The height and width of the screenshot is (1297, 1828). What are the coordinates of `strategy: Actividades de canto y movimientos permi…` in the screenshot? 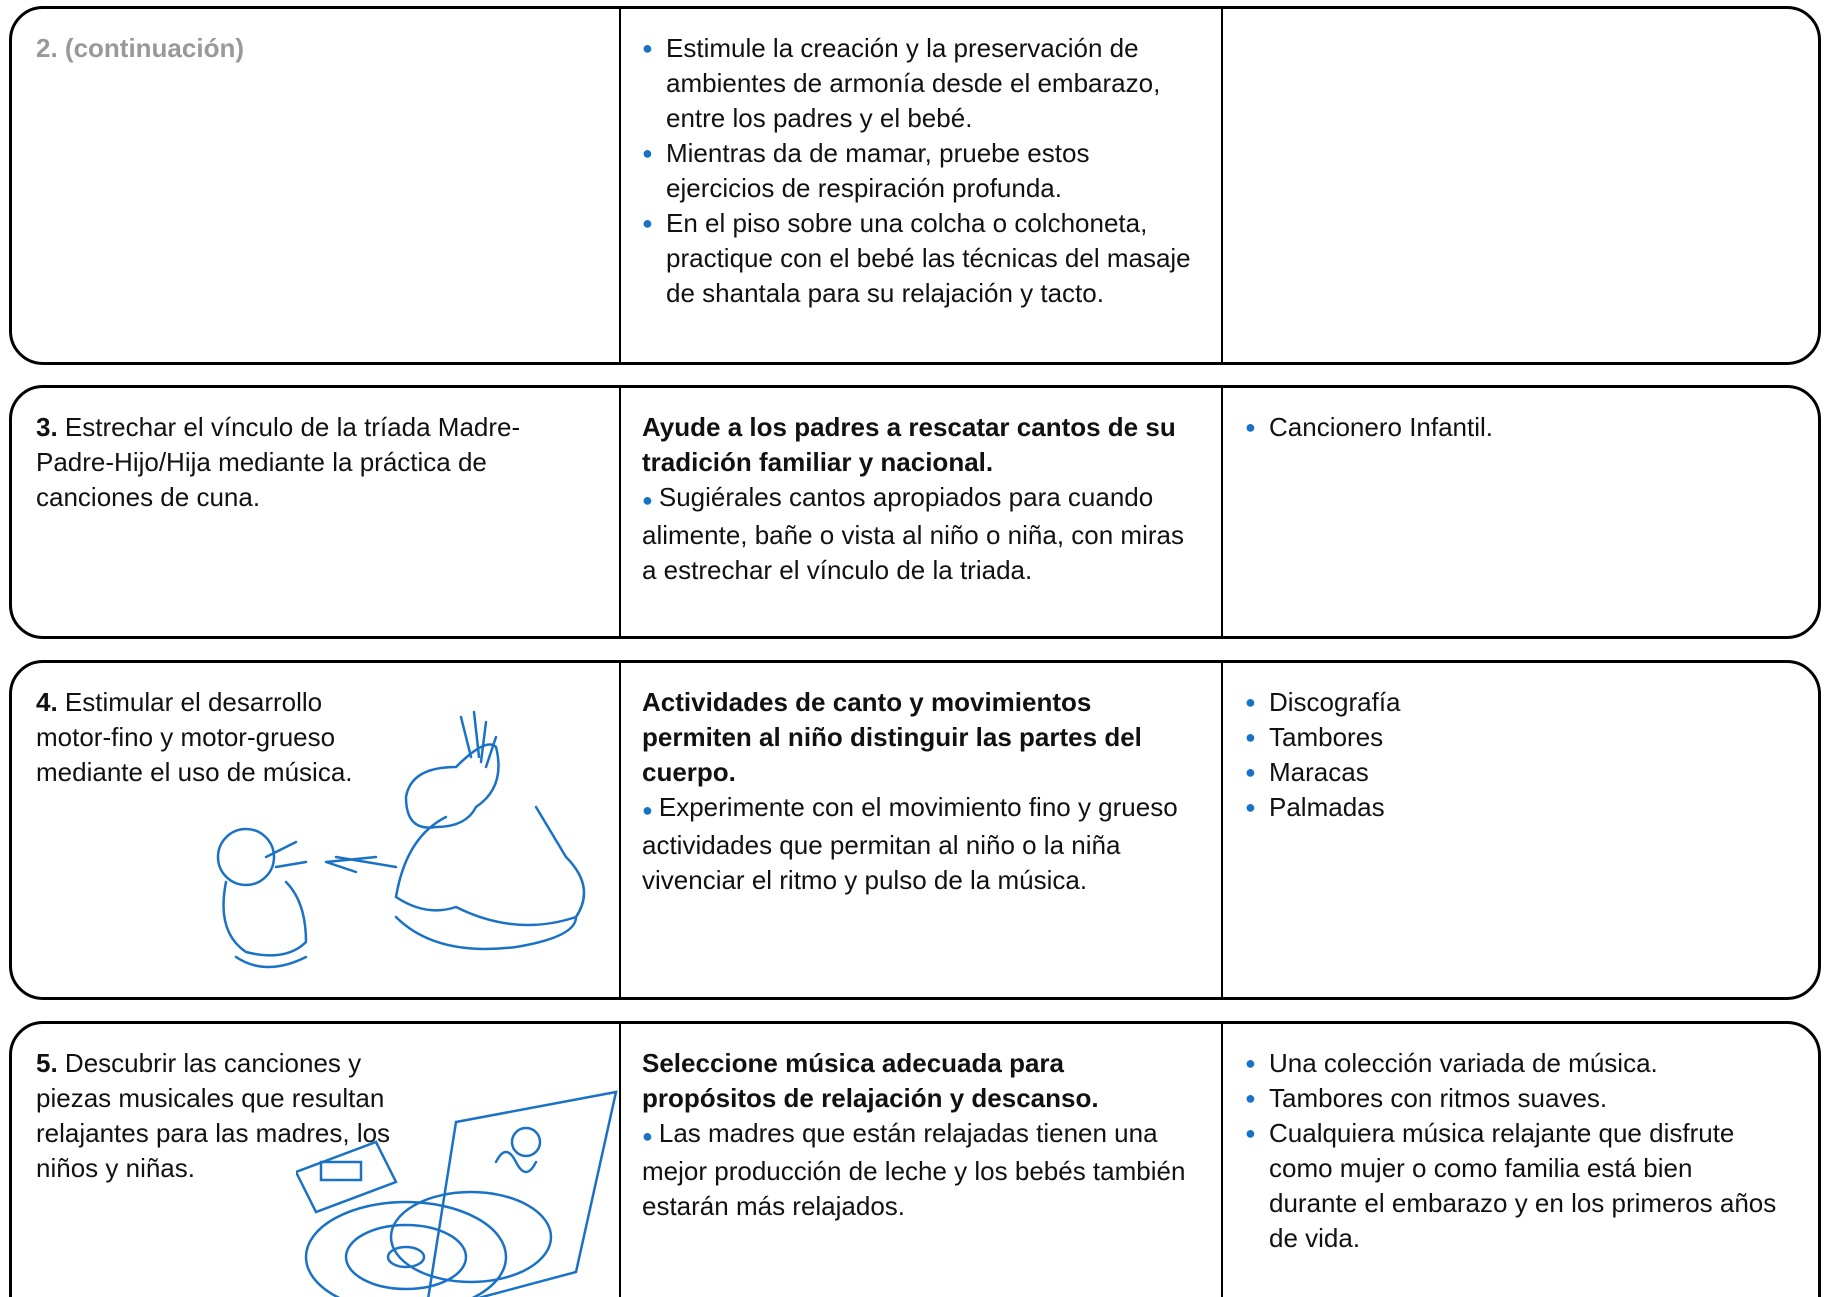 It's located at (922, 791).